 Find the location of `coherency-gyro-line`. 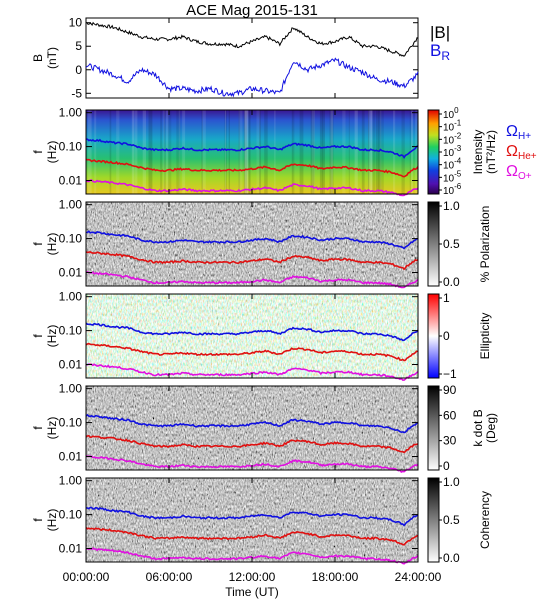

coherency-gyro-line is located at coordinates (252, 536).